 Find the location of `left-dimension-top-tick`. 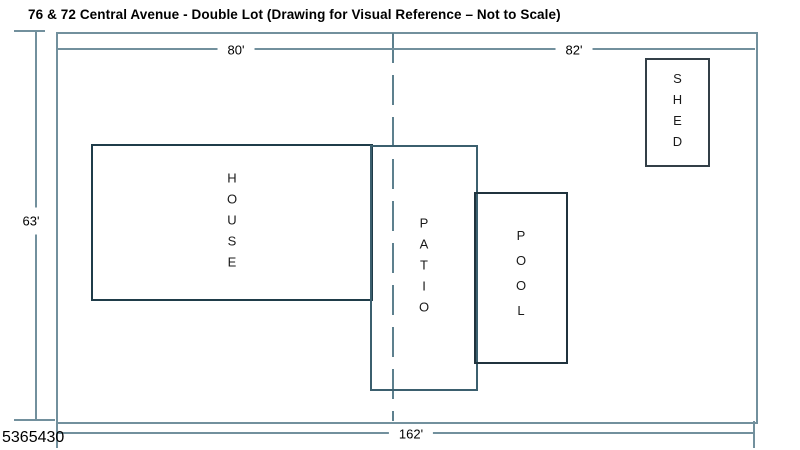

left-dimension-top-tick is located at coordinates (29, 31).